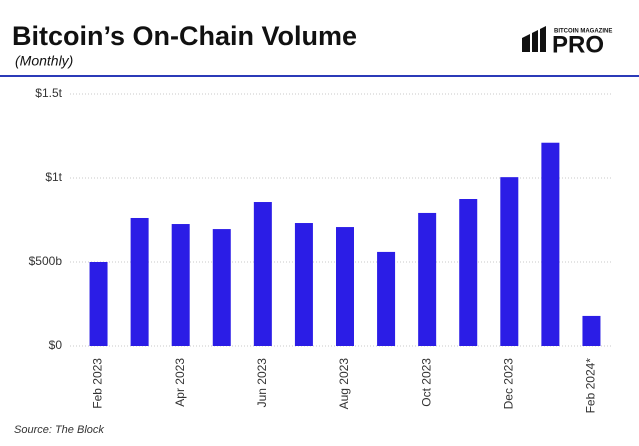 The image size is (639, 446). Describe the element at coordinates (262, 383) in the screenshot. I see `x-tick-label: Jun 2023` at that location.